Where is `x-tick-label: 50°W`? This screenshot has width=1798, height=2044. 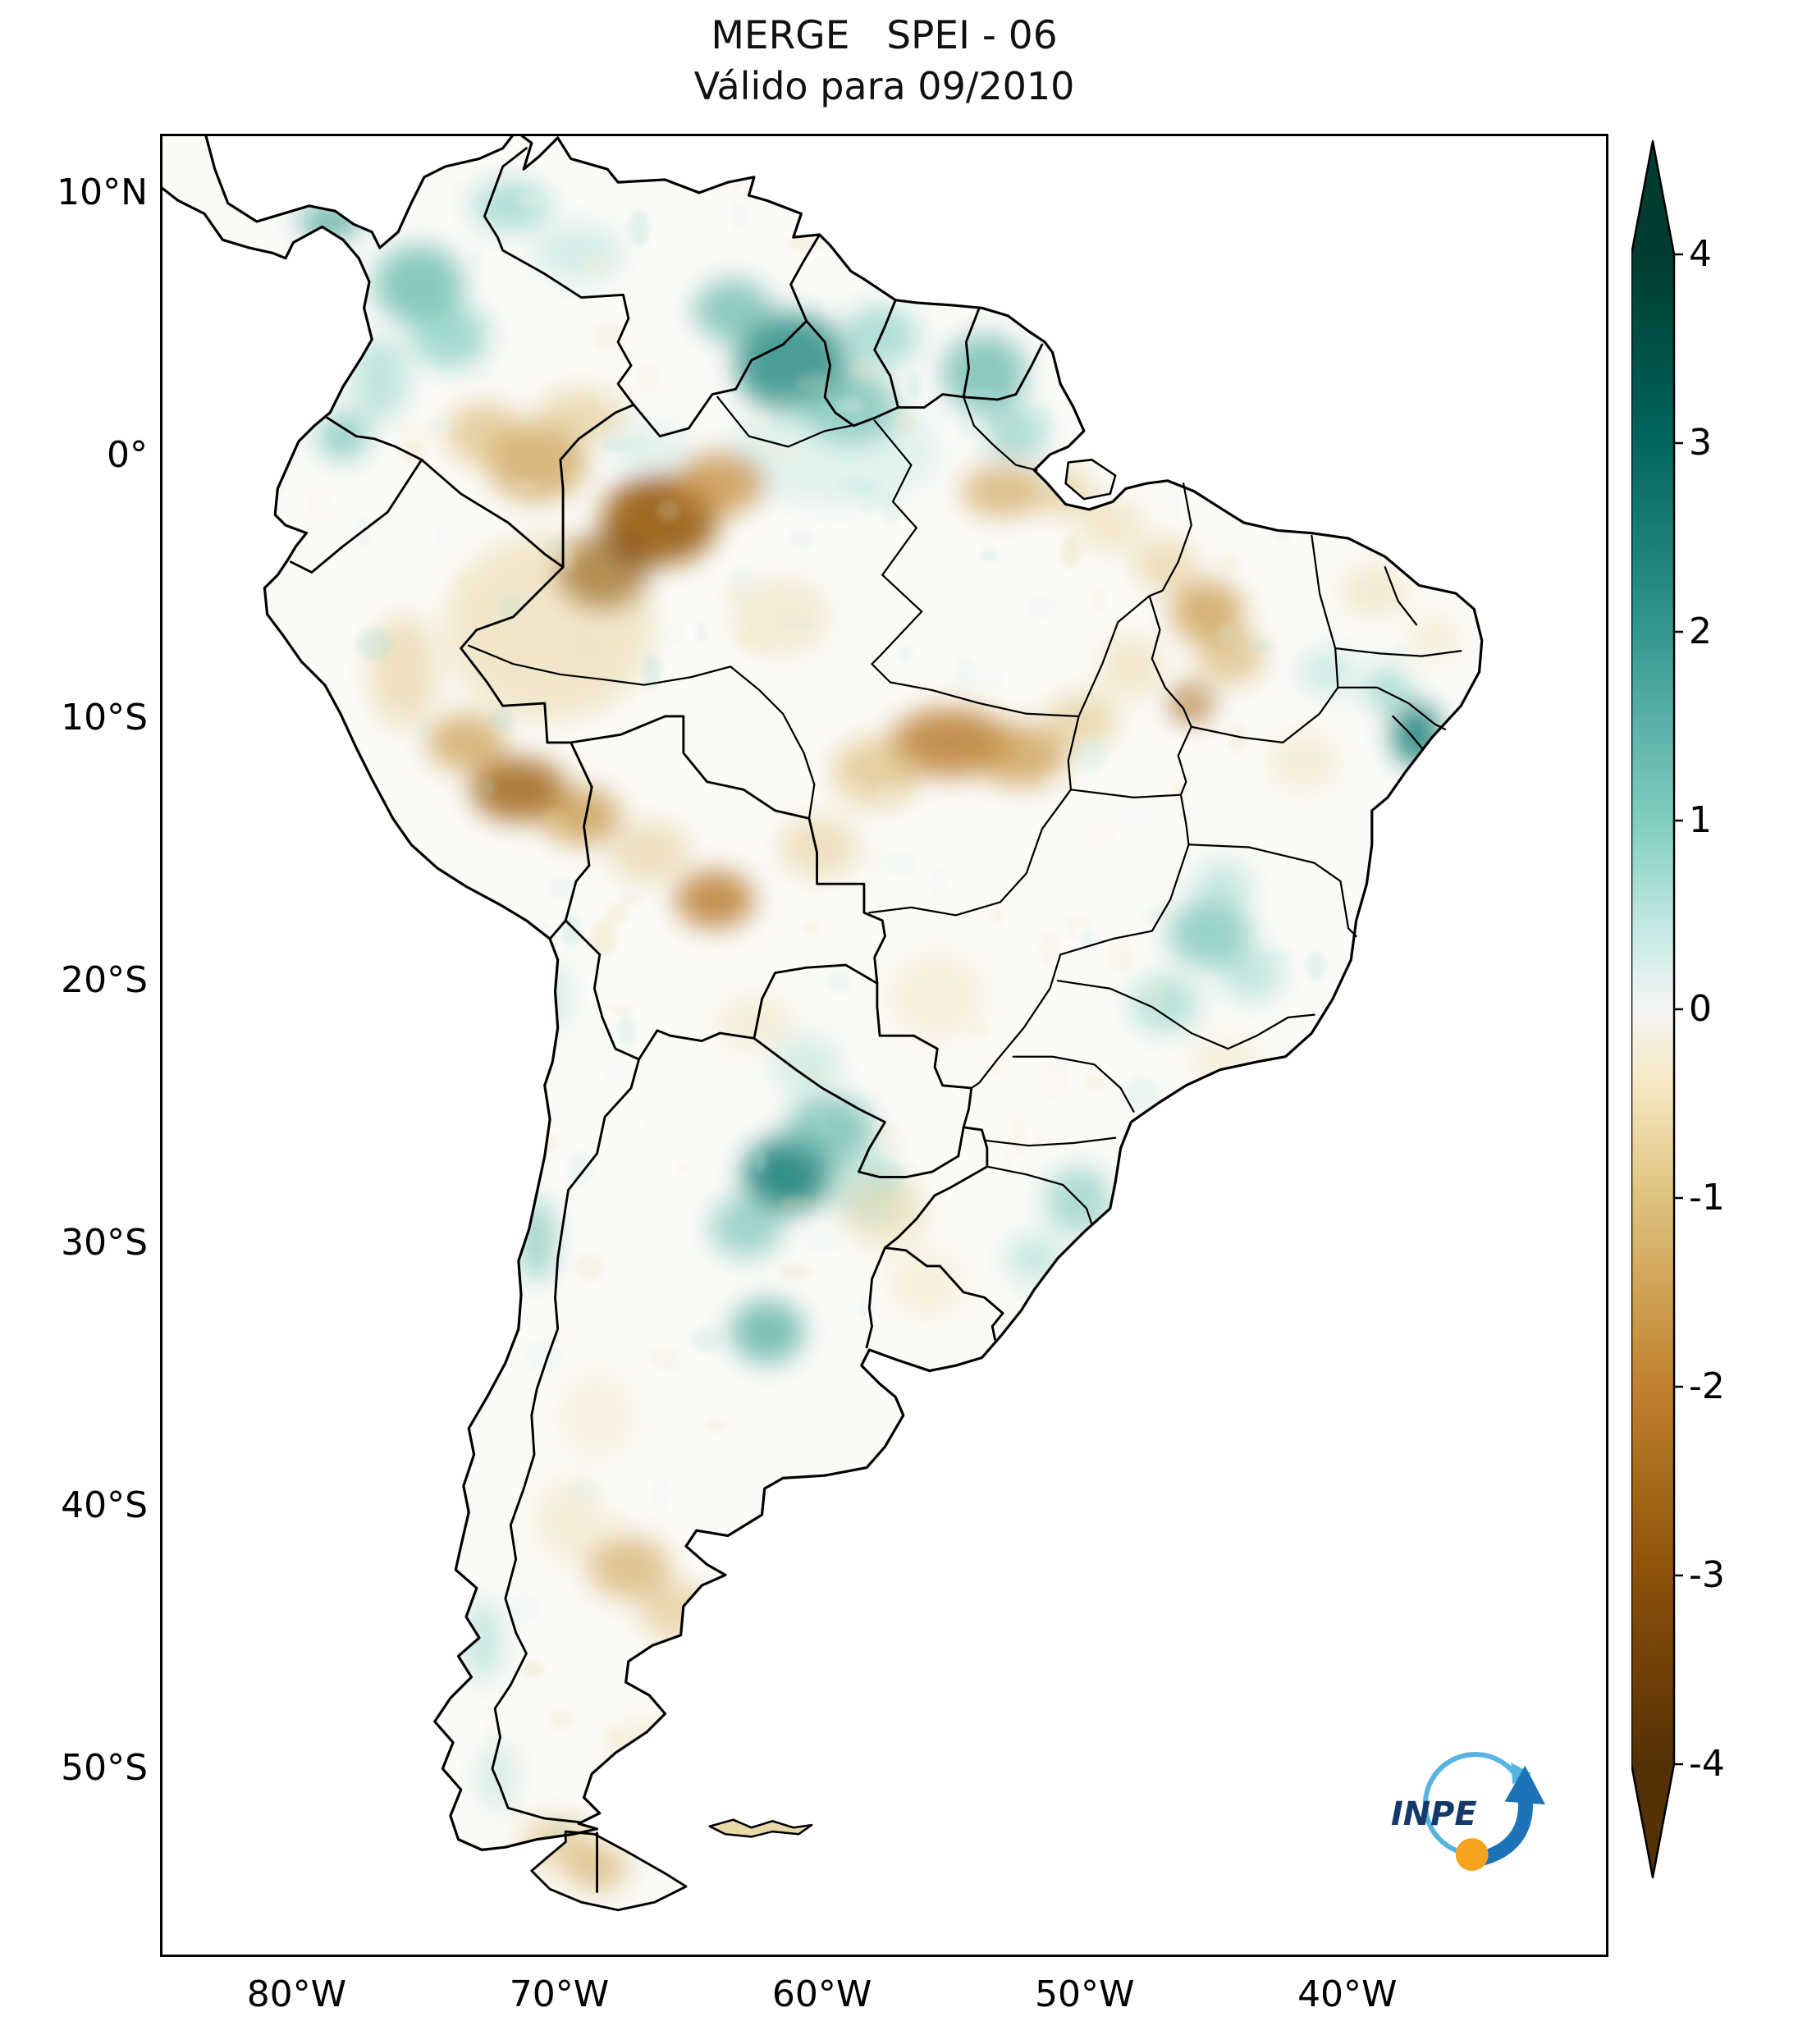
x-tick-label: 50°W is located at coordinates (1084, 1994).